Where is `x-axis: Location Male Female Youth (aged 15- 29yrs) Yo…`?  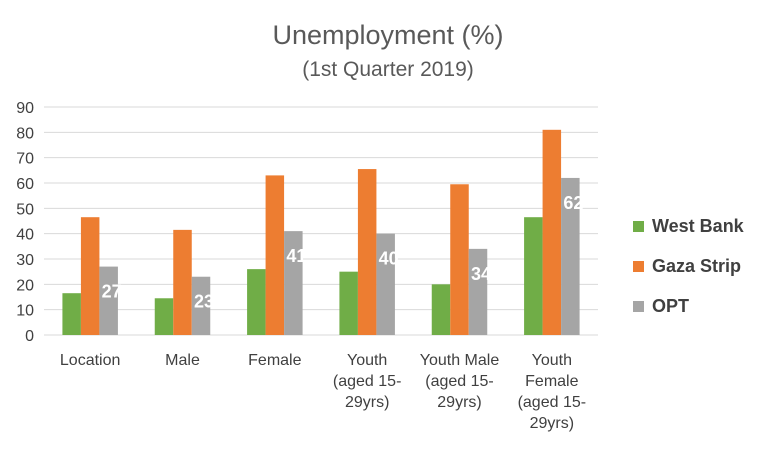 x-axis: Location Male Female Youth (aged 15- 29yrs) Yo… is located at coordinates (323, 392).